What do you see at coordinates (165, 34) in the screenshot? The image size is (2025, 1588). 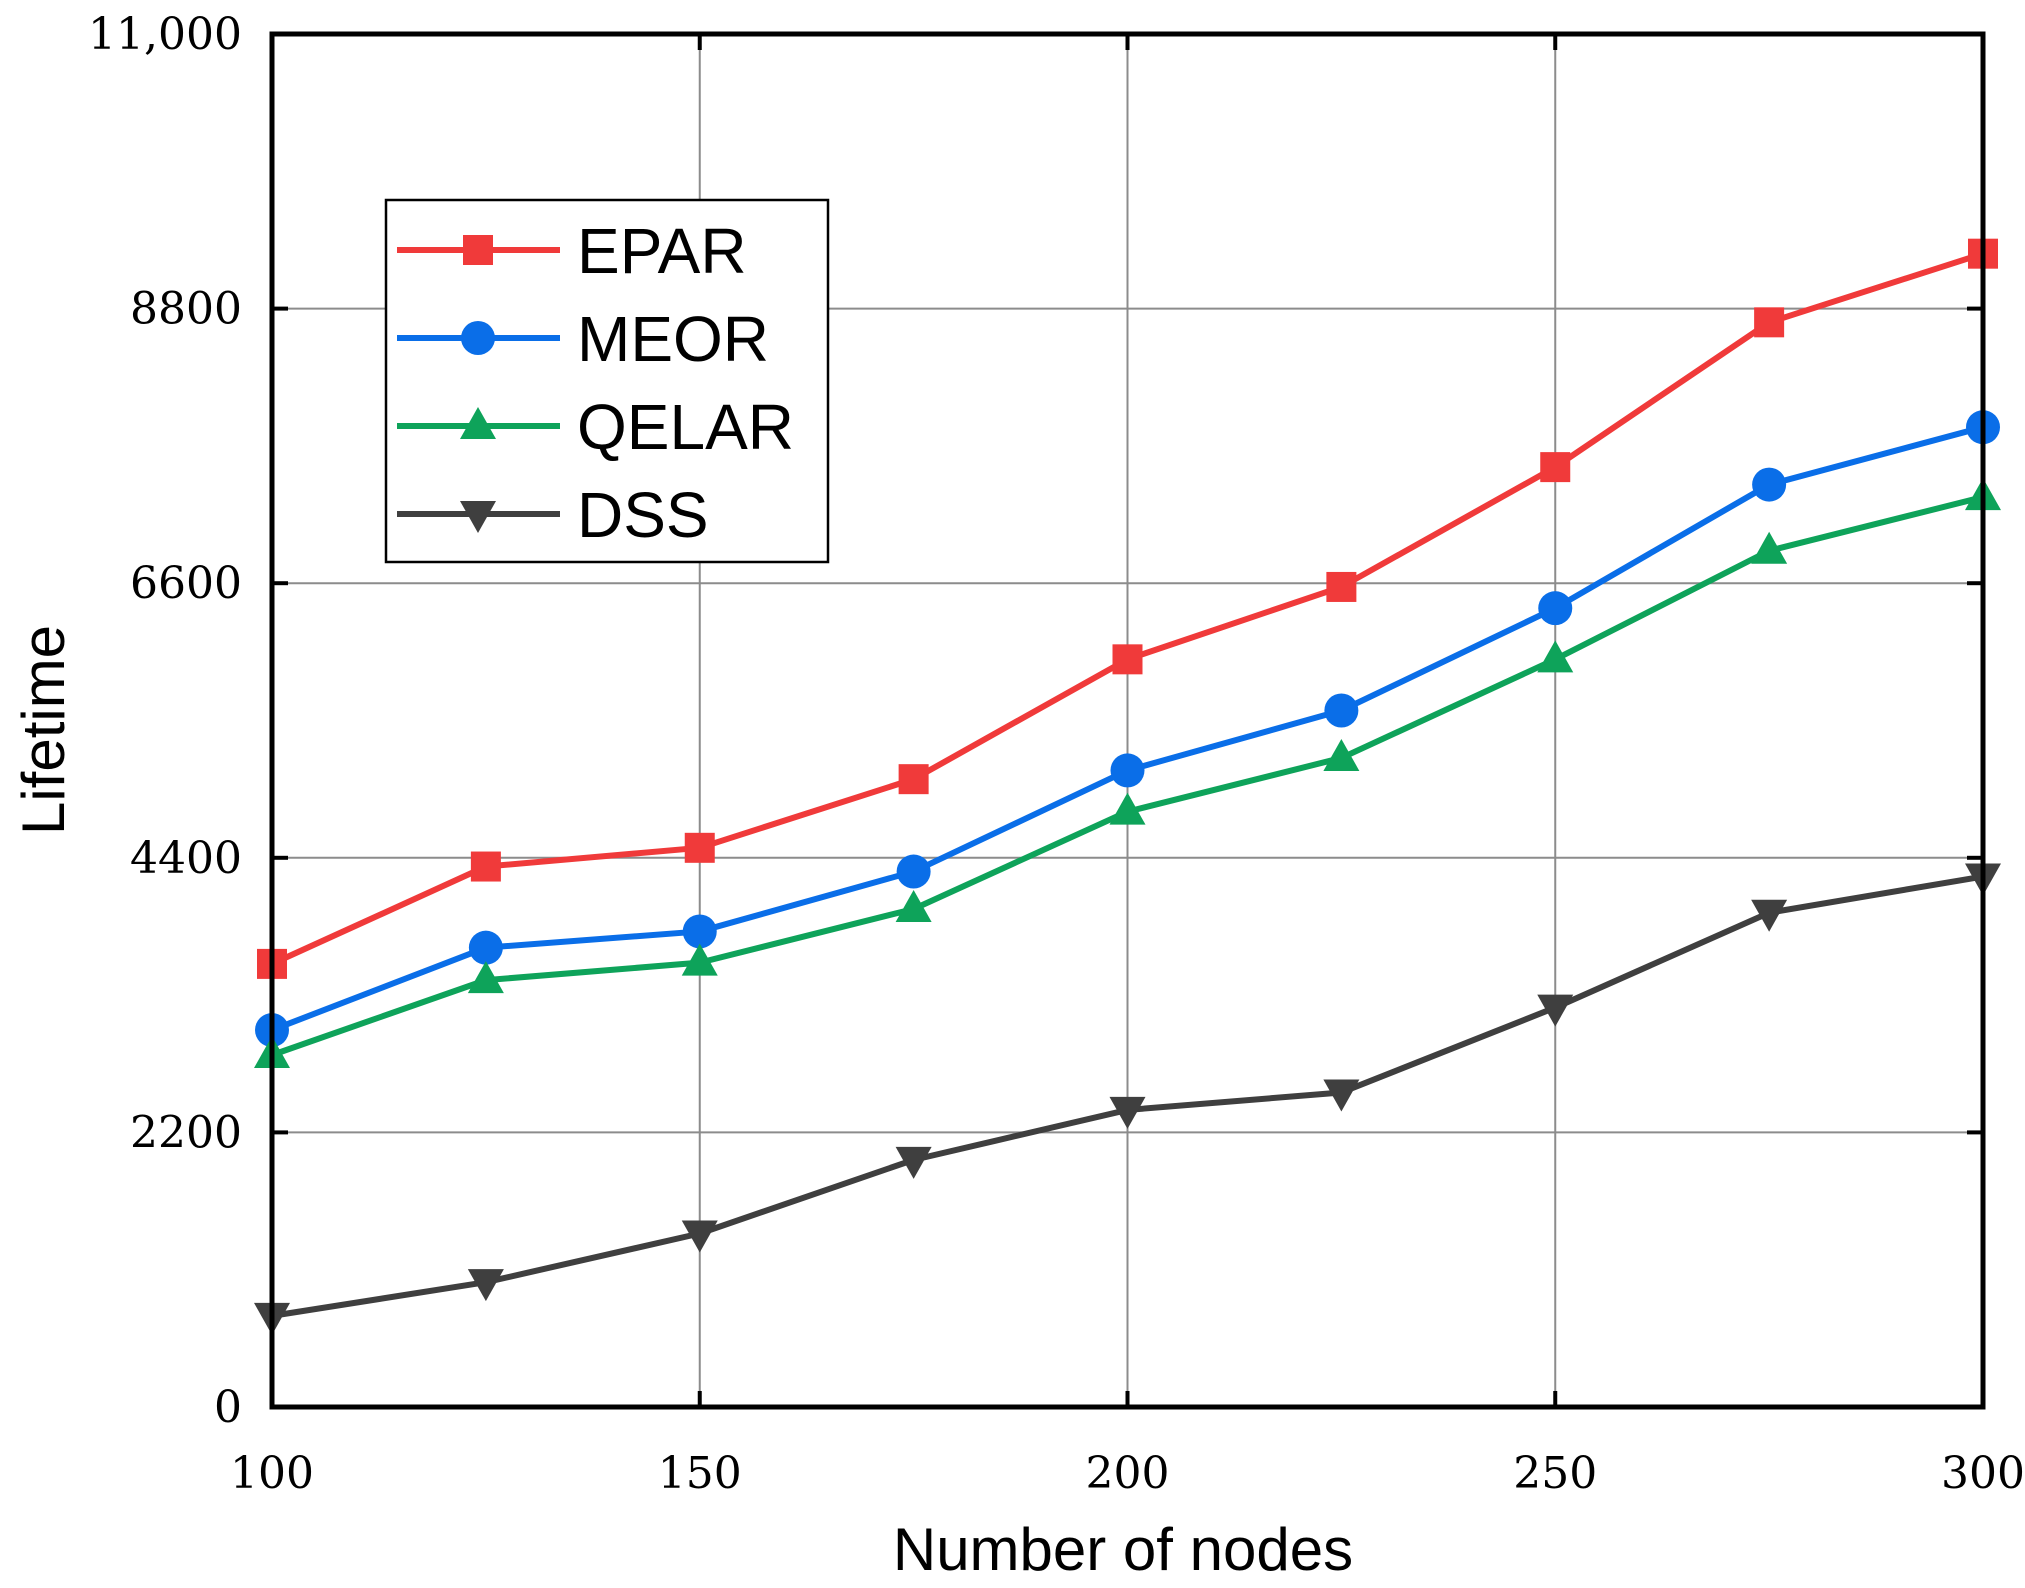 I see `y-tick-label: 11,000` at bounding box center [165, 34].